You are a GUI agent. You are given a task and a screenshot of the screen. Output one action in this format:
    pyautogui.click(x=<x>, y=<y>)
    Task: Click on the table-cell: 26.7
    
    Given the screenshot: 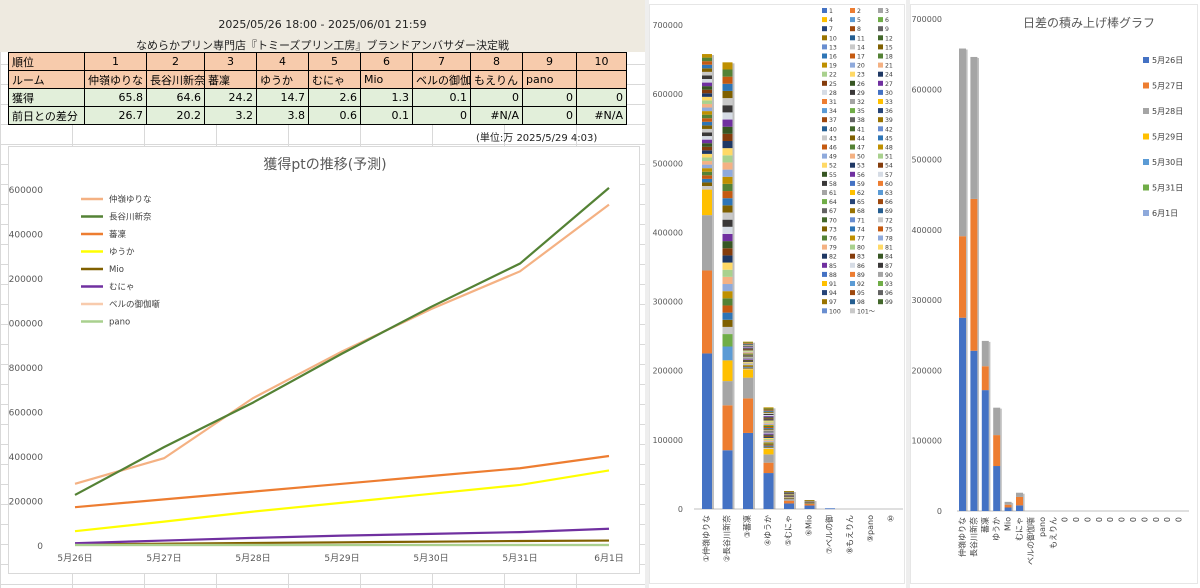 What is the action you would take?
    pyautogui.click(x=115, y=115)
    